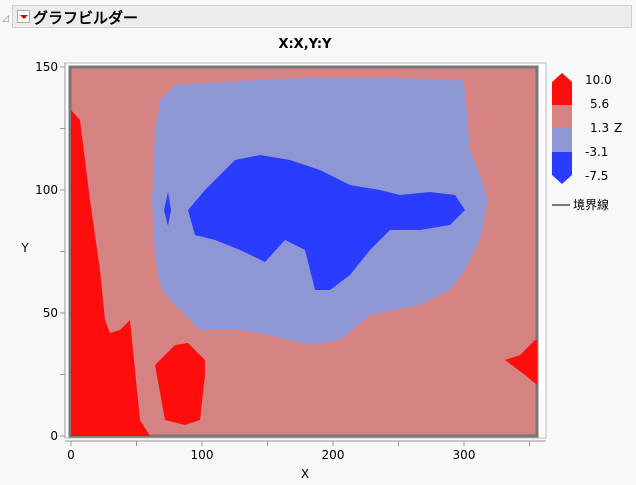  Describe the element at coordinates (562, 77) in the screenshot. I see `legend-arrow-up` at that location.